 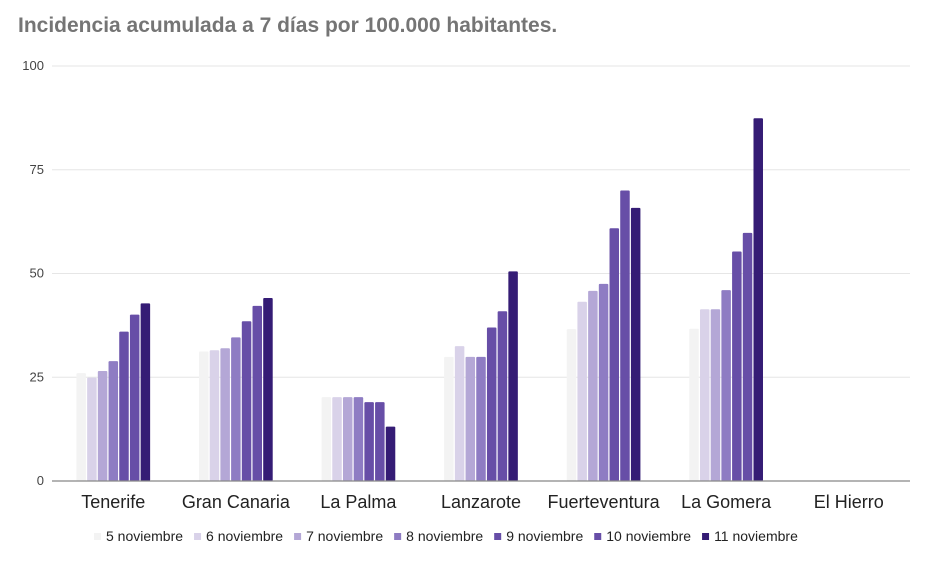 I want to click on legend-item: 5 noviembre, so click(x=138, y=536).